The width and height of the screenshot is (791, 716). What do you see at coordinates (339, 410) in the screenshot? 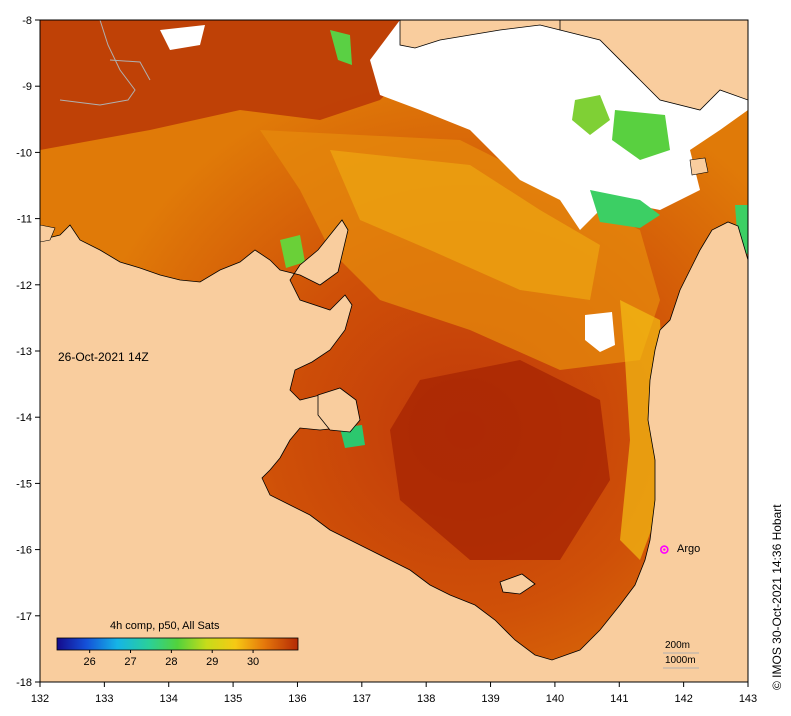
I see `land-groote-eylandt` at bounding box center [339, 410].